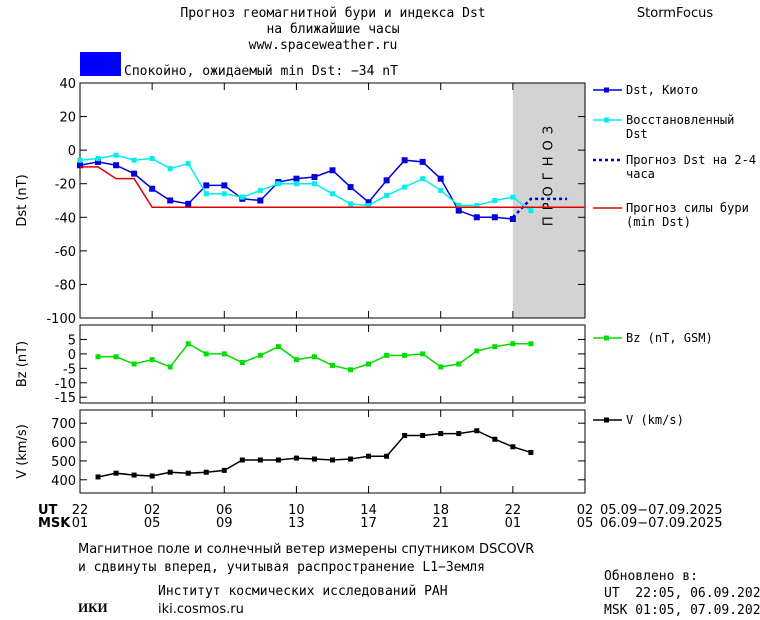  I want to click on x-tick-label: 14, so click(368, 510).